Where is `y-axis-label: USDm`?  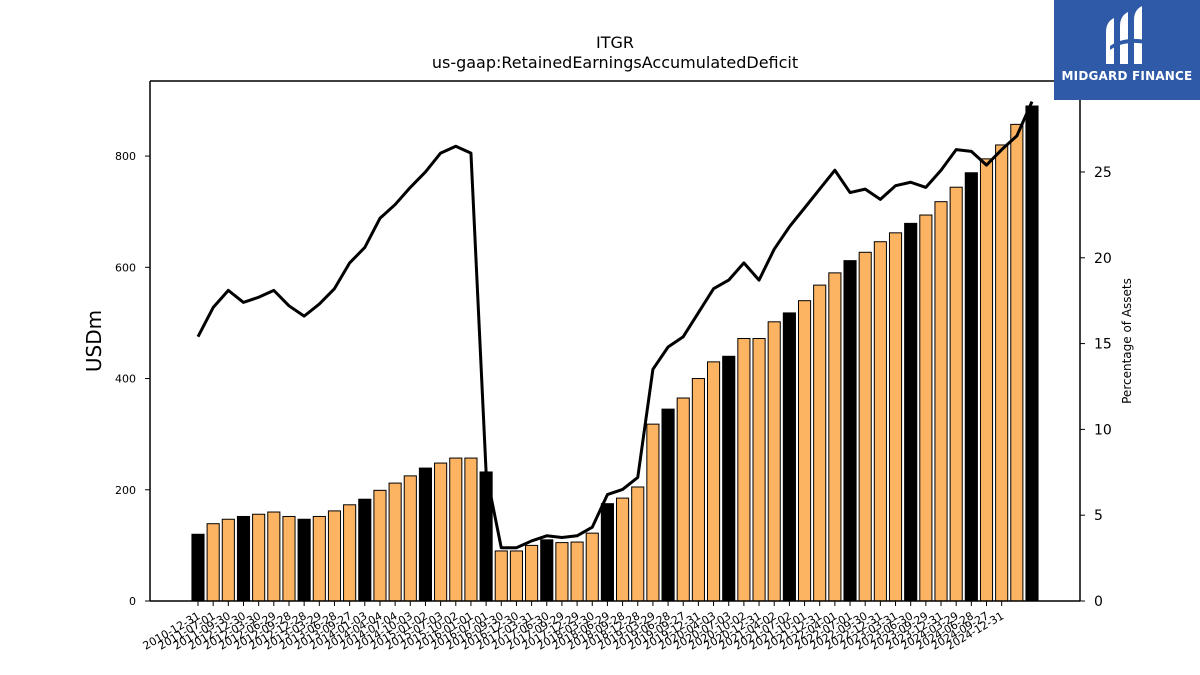 y-axis-label: USDm is located at coordinates (94, 341).